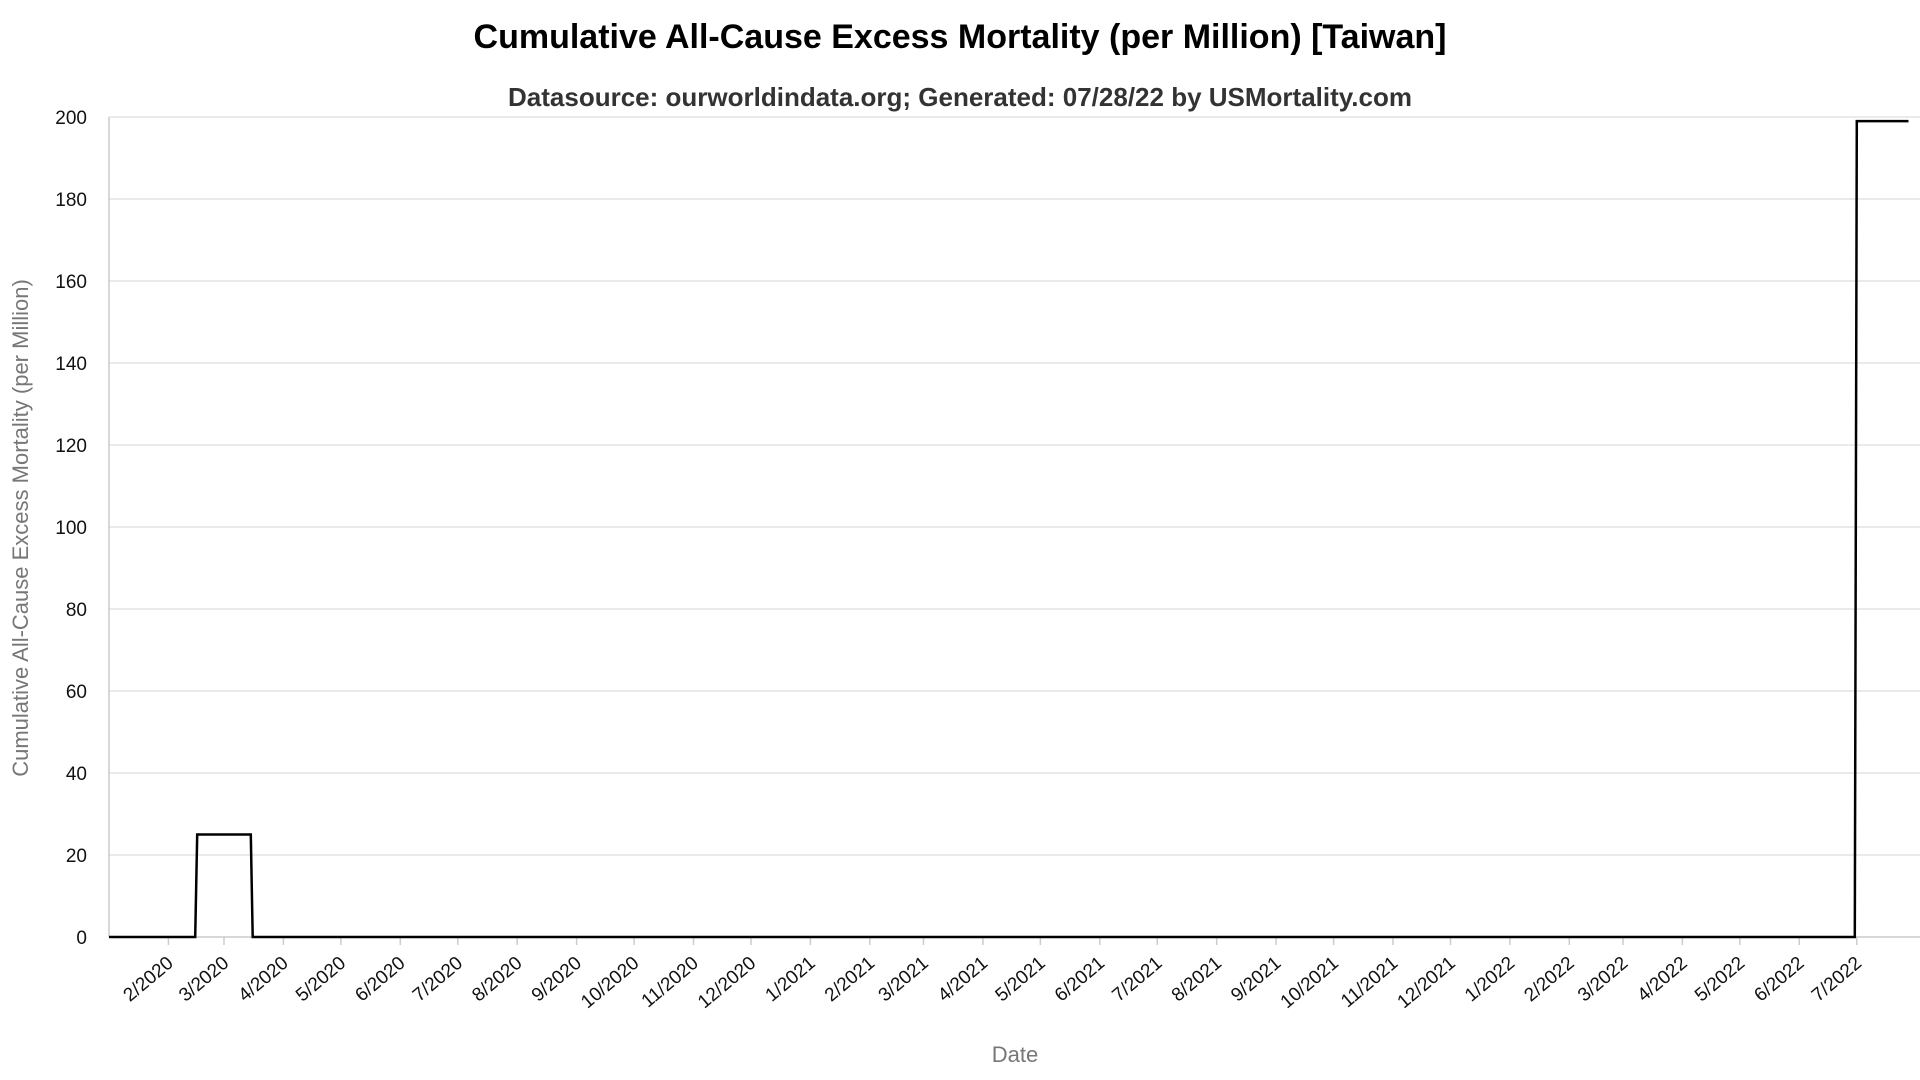  What do you see at coordinates (1603, 979) in the screenshot?
I see `x-tick-label: 3/2022` at bounding box center [1603, 979].